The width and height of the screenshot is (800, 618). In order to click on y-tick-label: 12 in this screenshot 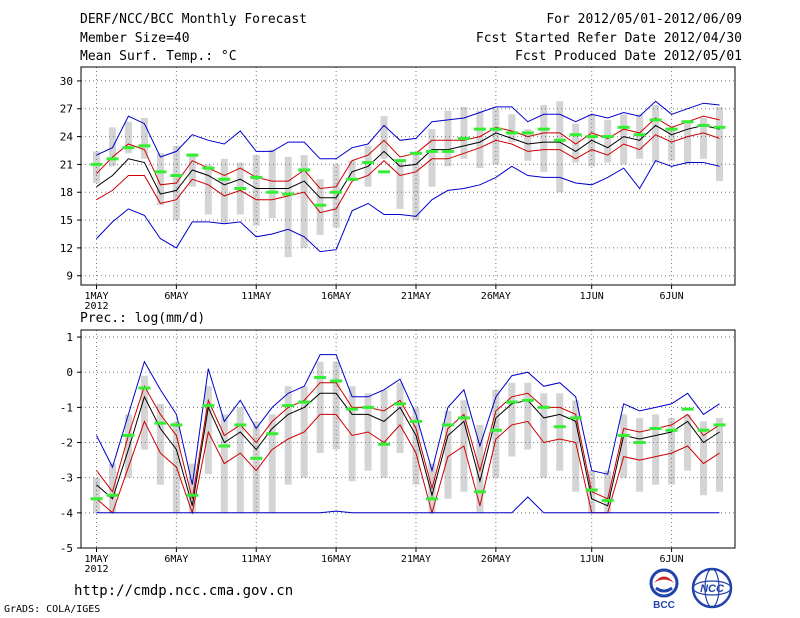, I will do `click(66, 248)`.